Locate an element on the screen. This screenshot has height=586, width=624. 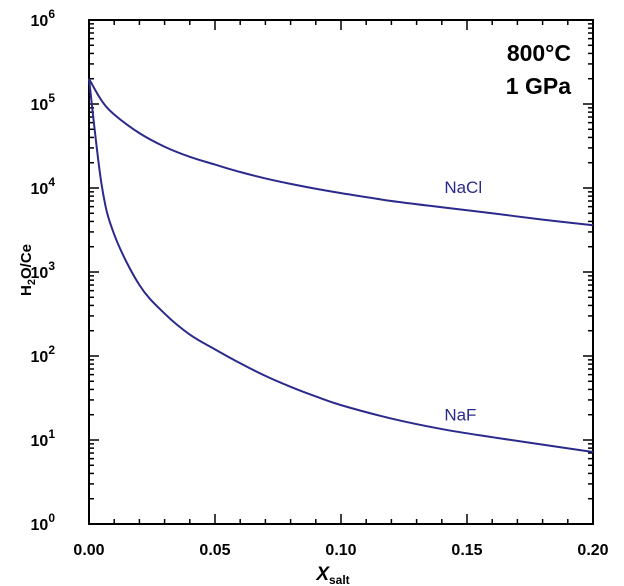
y-tick-label: 10¹ is located at coordinates (43, 438).